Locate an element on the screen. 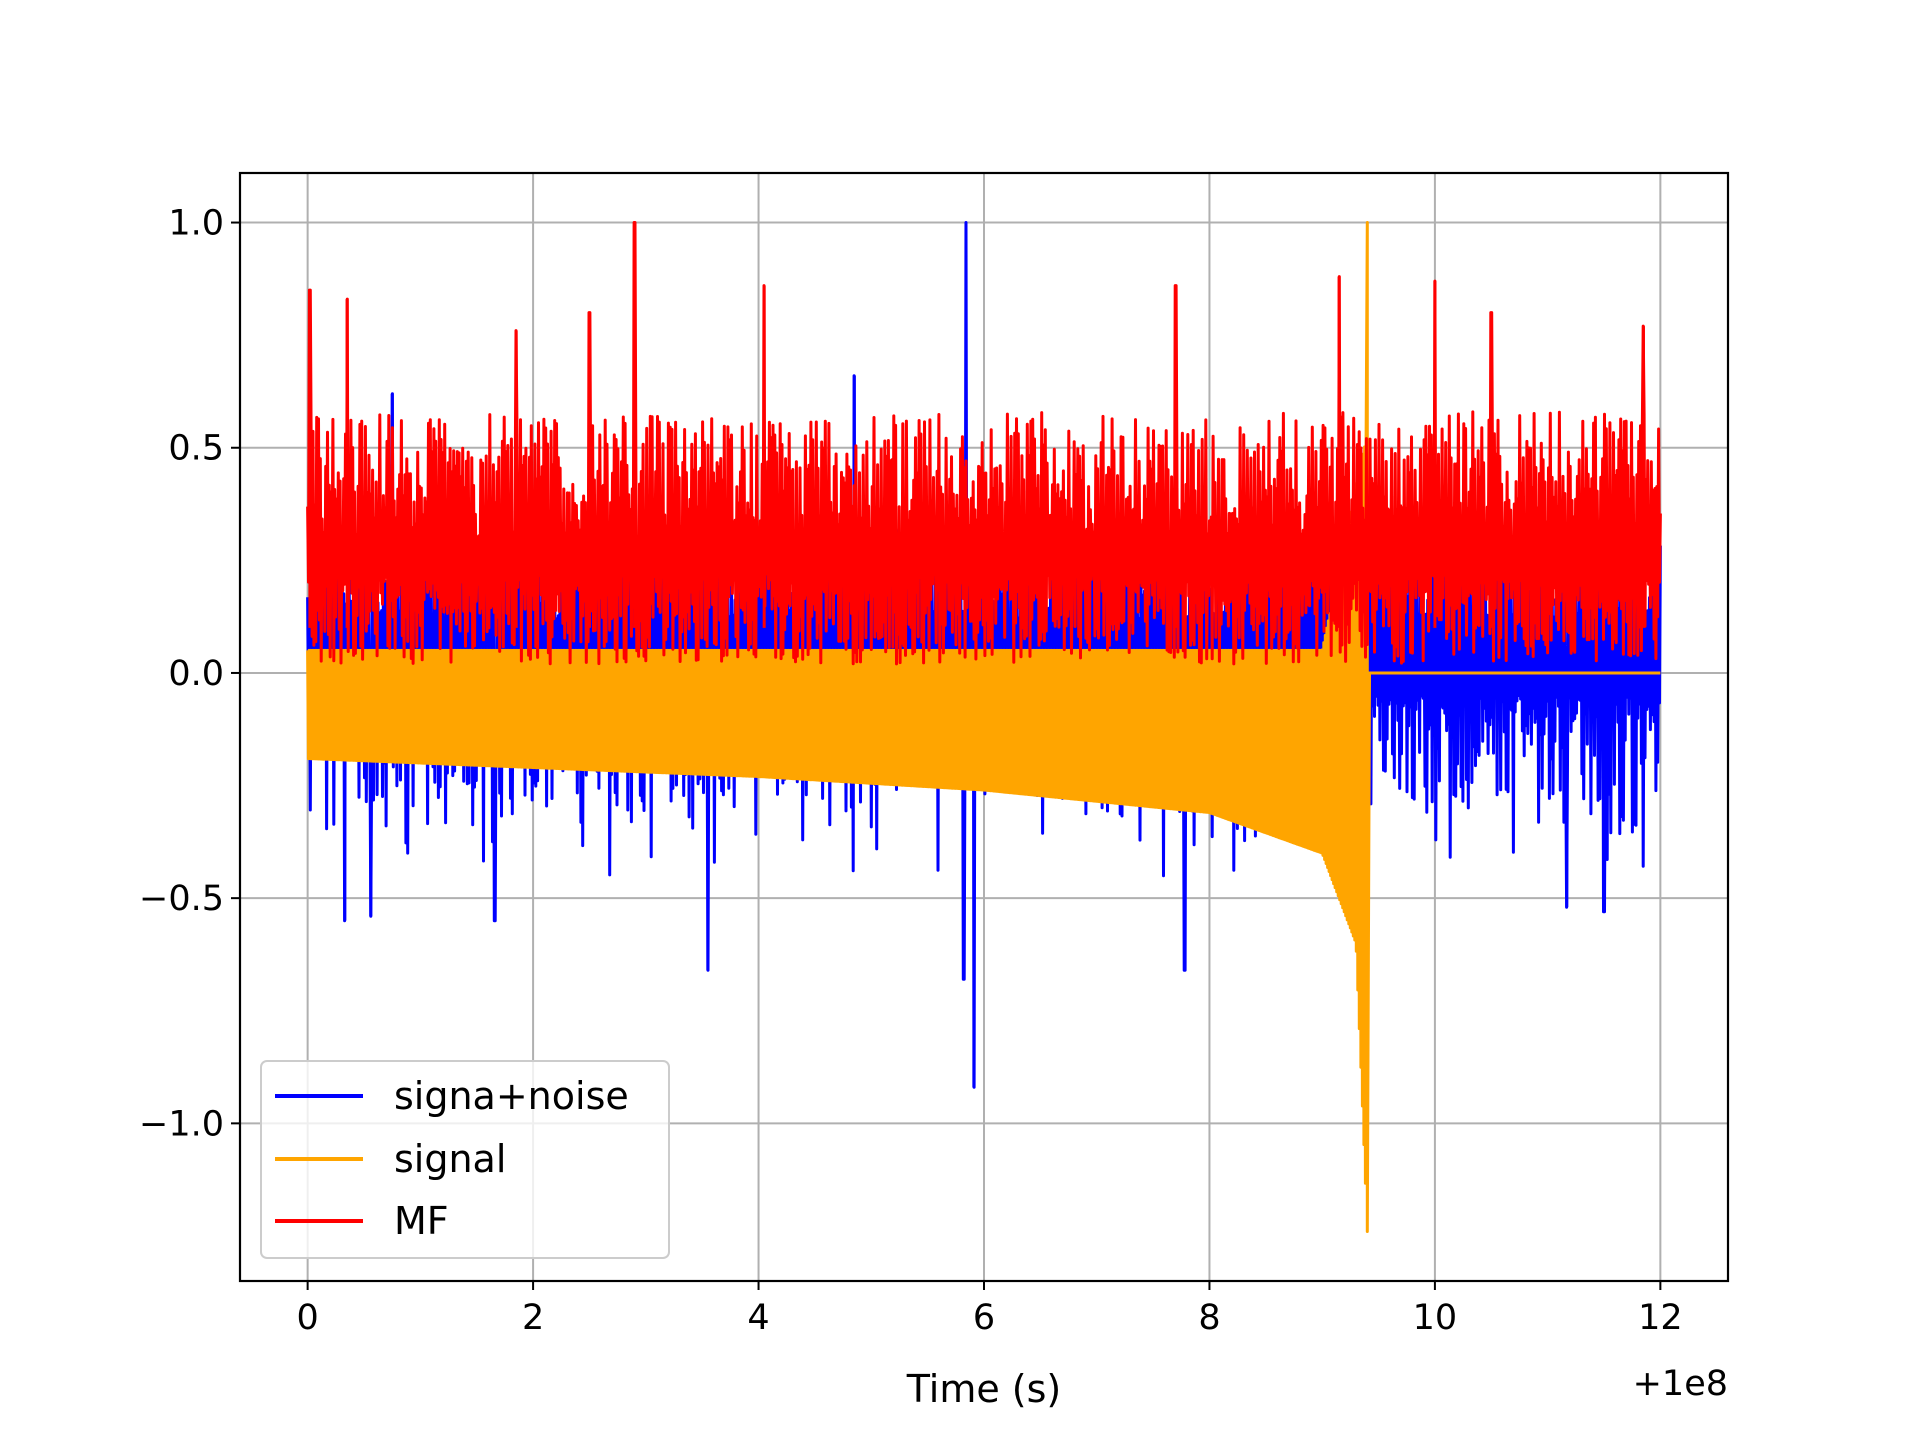 This screenshot has height=1440, width=1920. x-tick-label: 0 is located at coordinates (307, 1318).